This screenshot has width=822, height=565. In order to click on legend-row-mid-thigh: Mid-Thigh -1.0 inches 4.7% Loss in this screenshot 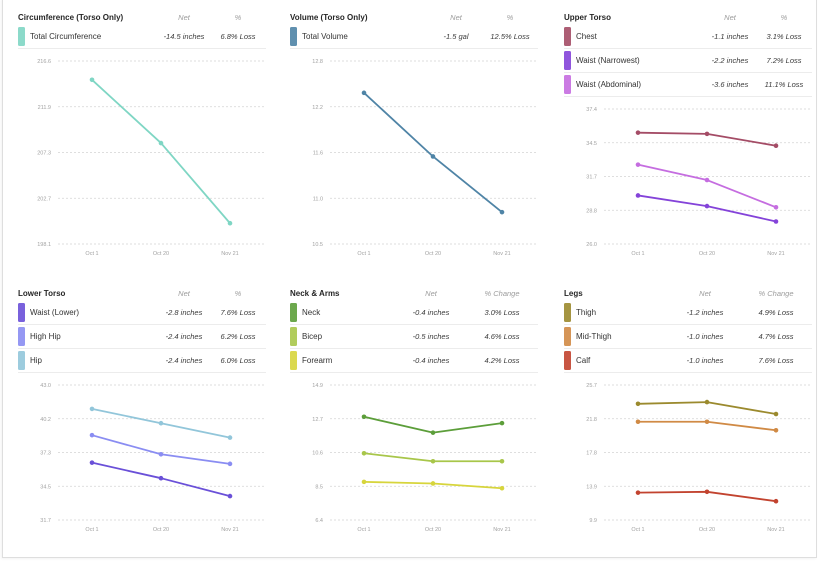, I will do `click(688, 337)`.